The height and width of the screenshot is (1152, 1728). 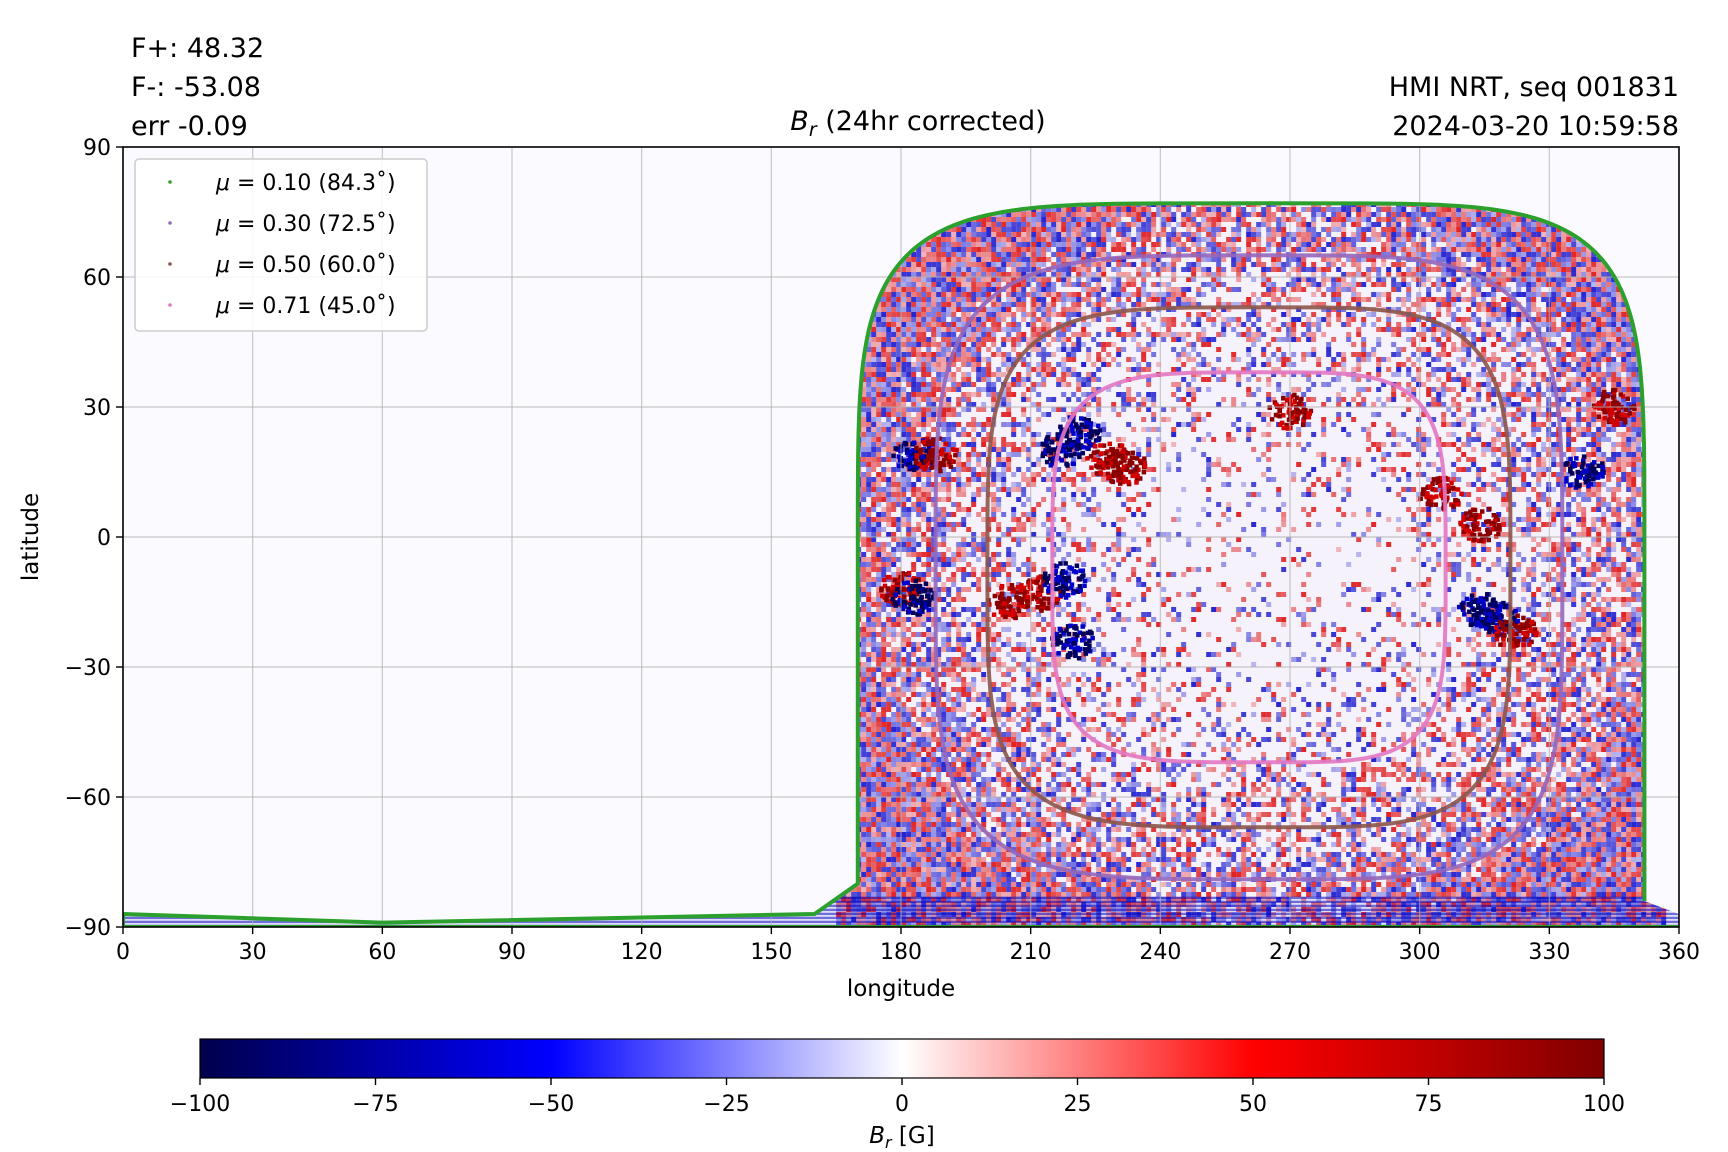 I want to click on x-tick-label: 300, so click(x=1420, y=952).